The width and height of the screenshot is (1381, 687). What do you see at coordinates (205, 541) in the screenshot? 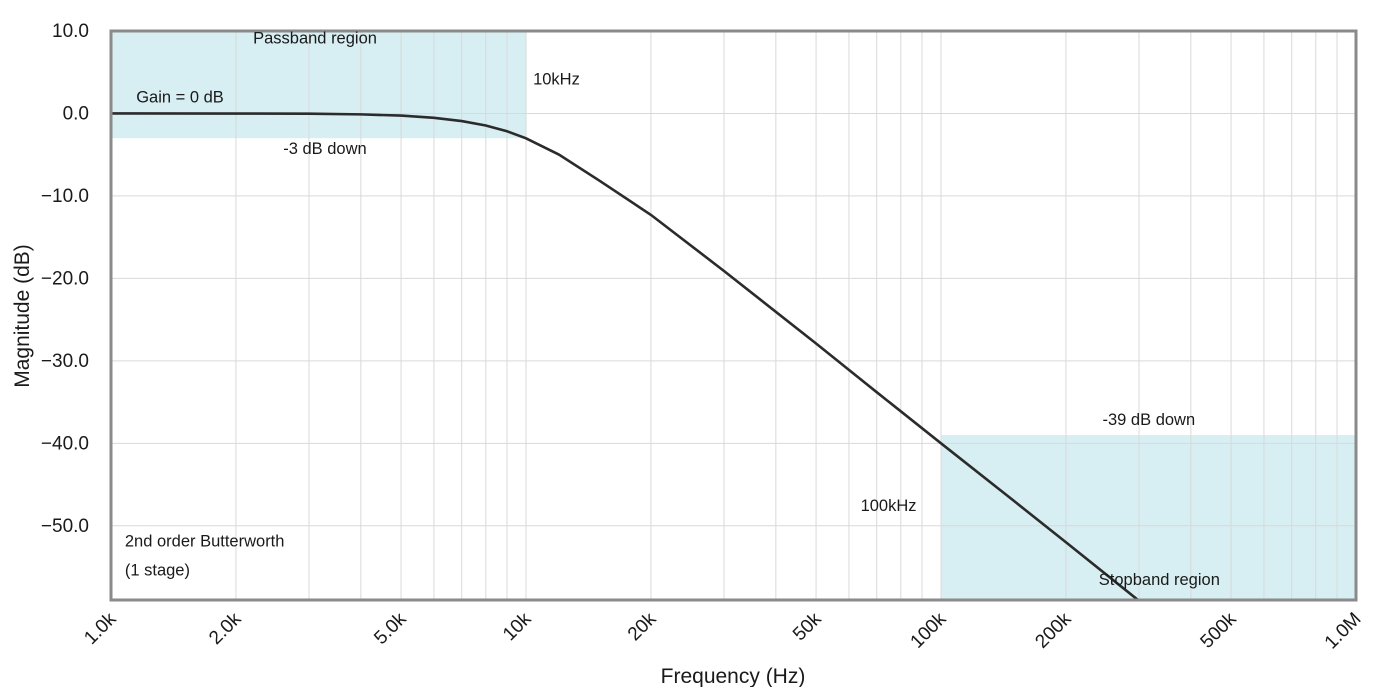
I see `annotation-label: 2nd order Butterworth` at bounding box center [205, 541].